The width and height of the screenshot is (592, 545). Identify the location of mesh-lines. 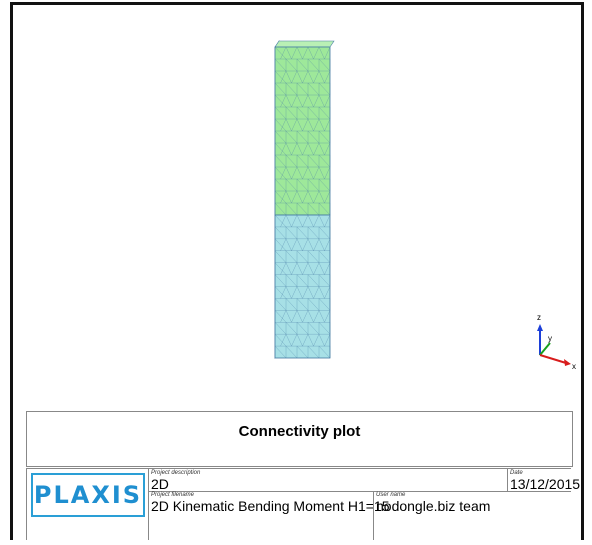
(302, 202).